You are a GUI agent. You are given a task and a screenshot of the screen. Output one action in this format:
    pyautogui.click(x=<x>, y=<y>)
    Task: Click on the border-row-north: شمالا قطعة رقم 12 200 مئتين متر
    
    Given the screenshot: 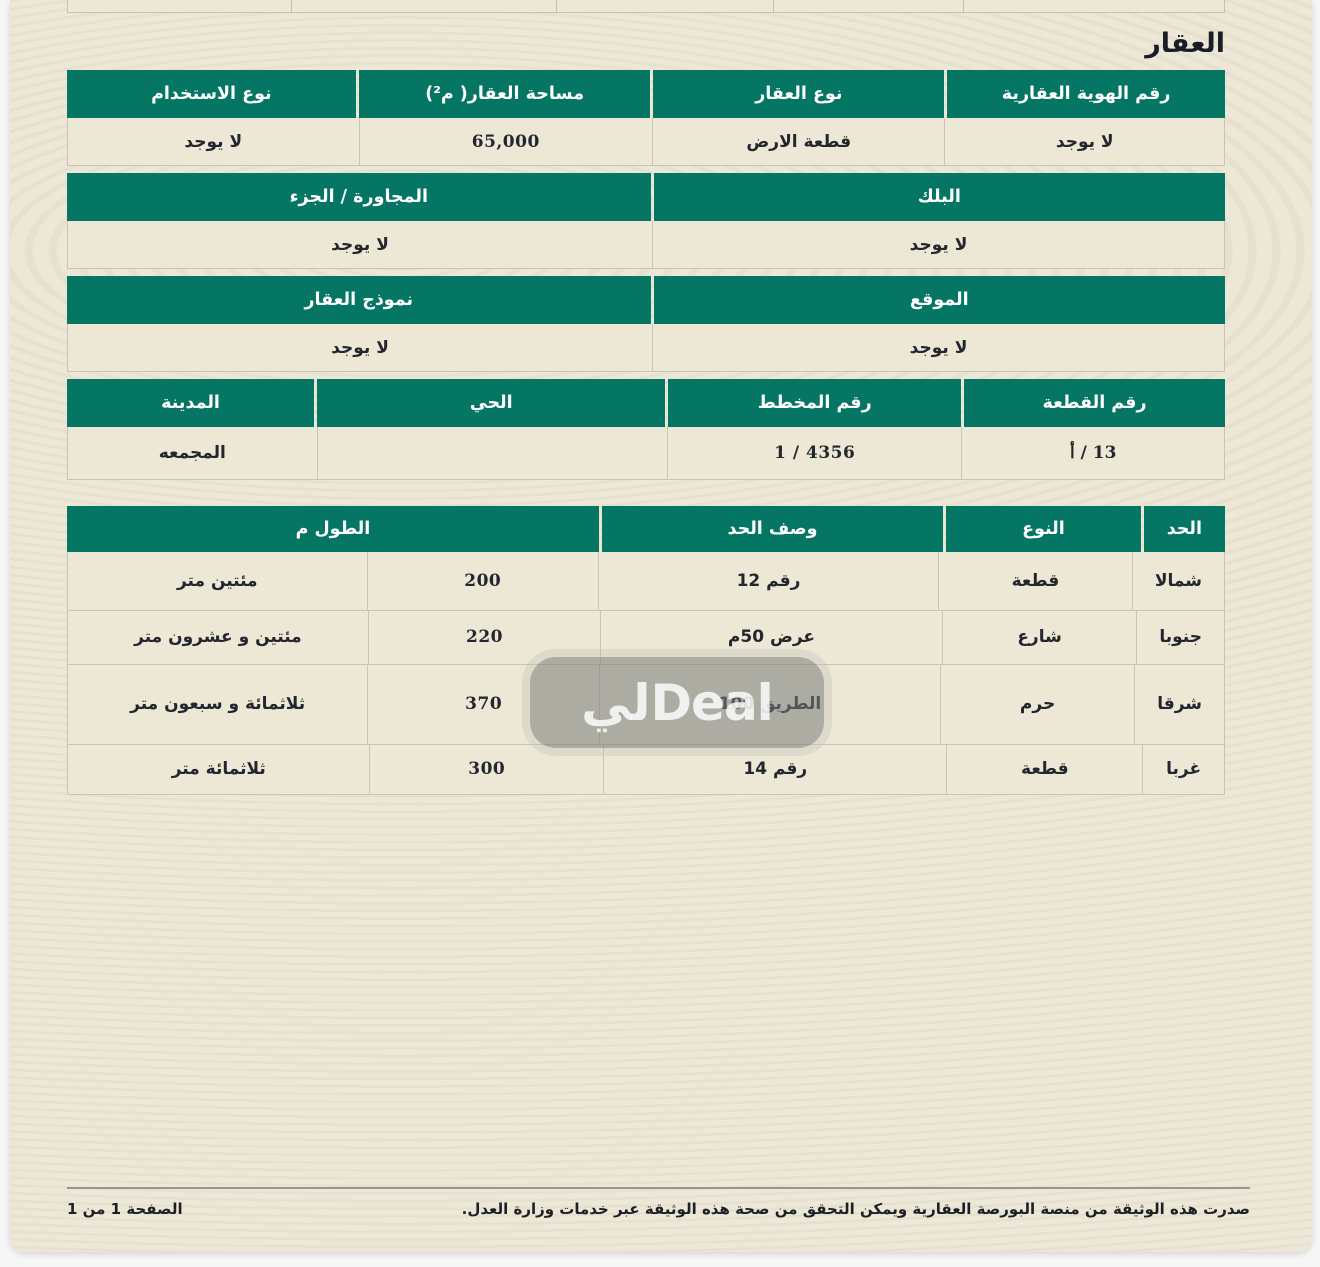 What is the action you would take?
    pyautogui.click(x=646, y=581)
    